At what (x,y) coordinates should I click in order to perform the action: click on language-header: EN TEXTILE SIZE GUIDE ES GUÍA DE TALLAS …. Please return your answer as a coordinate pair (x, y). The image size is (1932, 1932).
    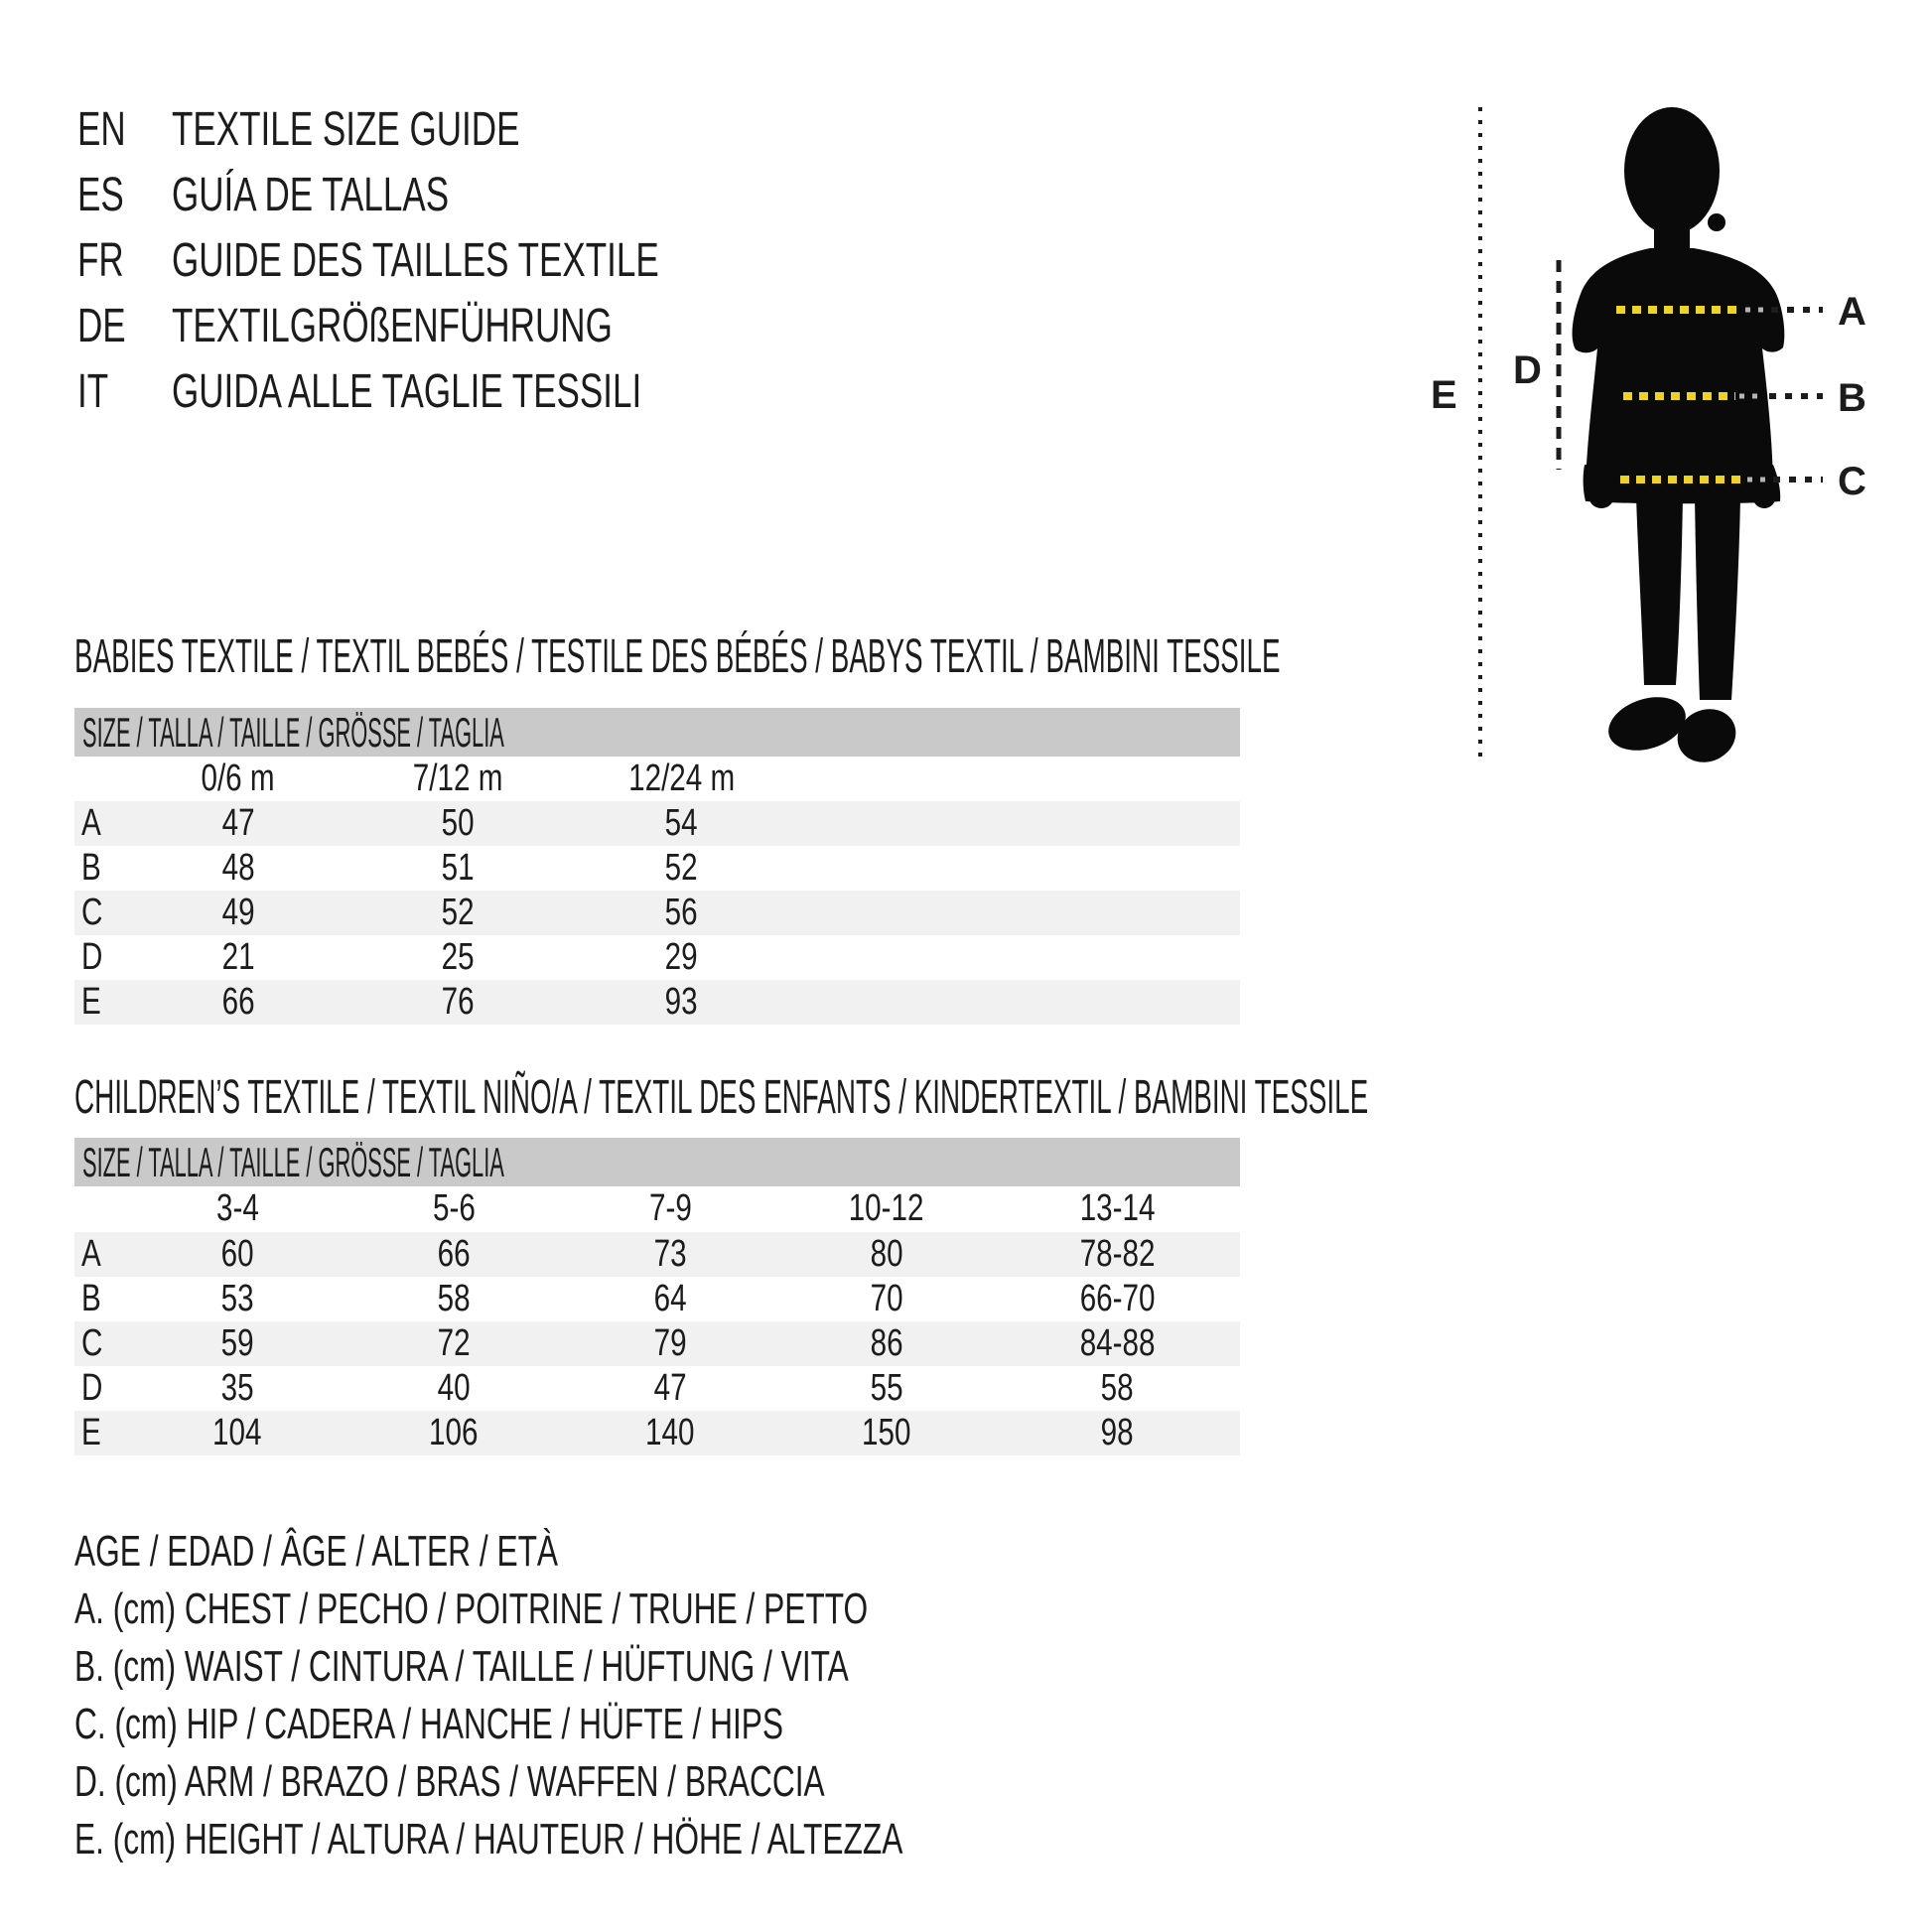
    Looking at the image, I should click on (623, 261).